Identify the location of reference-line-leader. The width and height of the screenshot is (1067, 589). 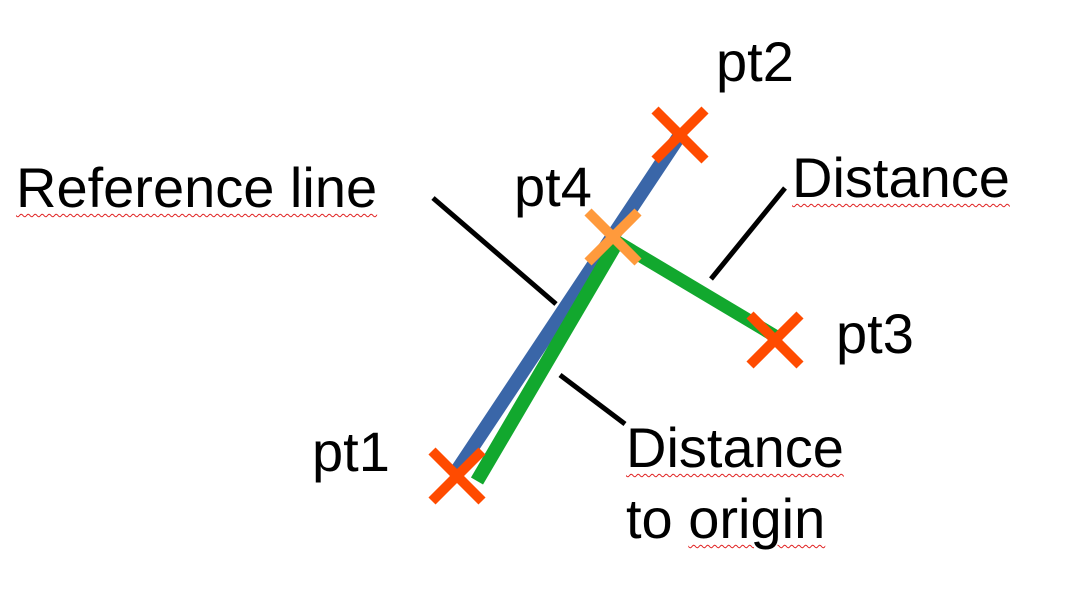
(494, 251).